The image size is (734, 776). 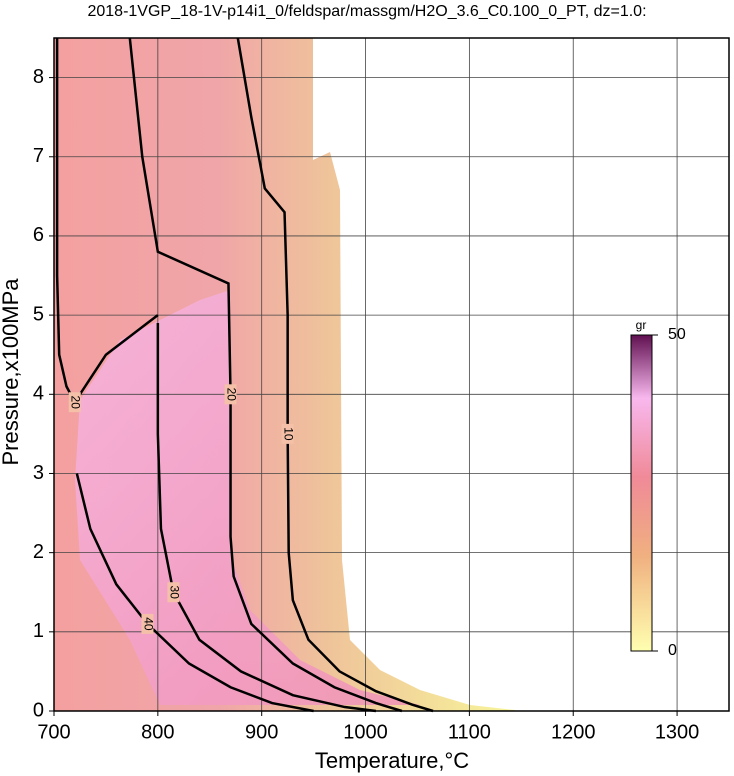 What do you see at coordinates (261, 732) in the screenshot?
I see `x-tick-label: 900` at bounding box center [261, 732].